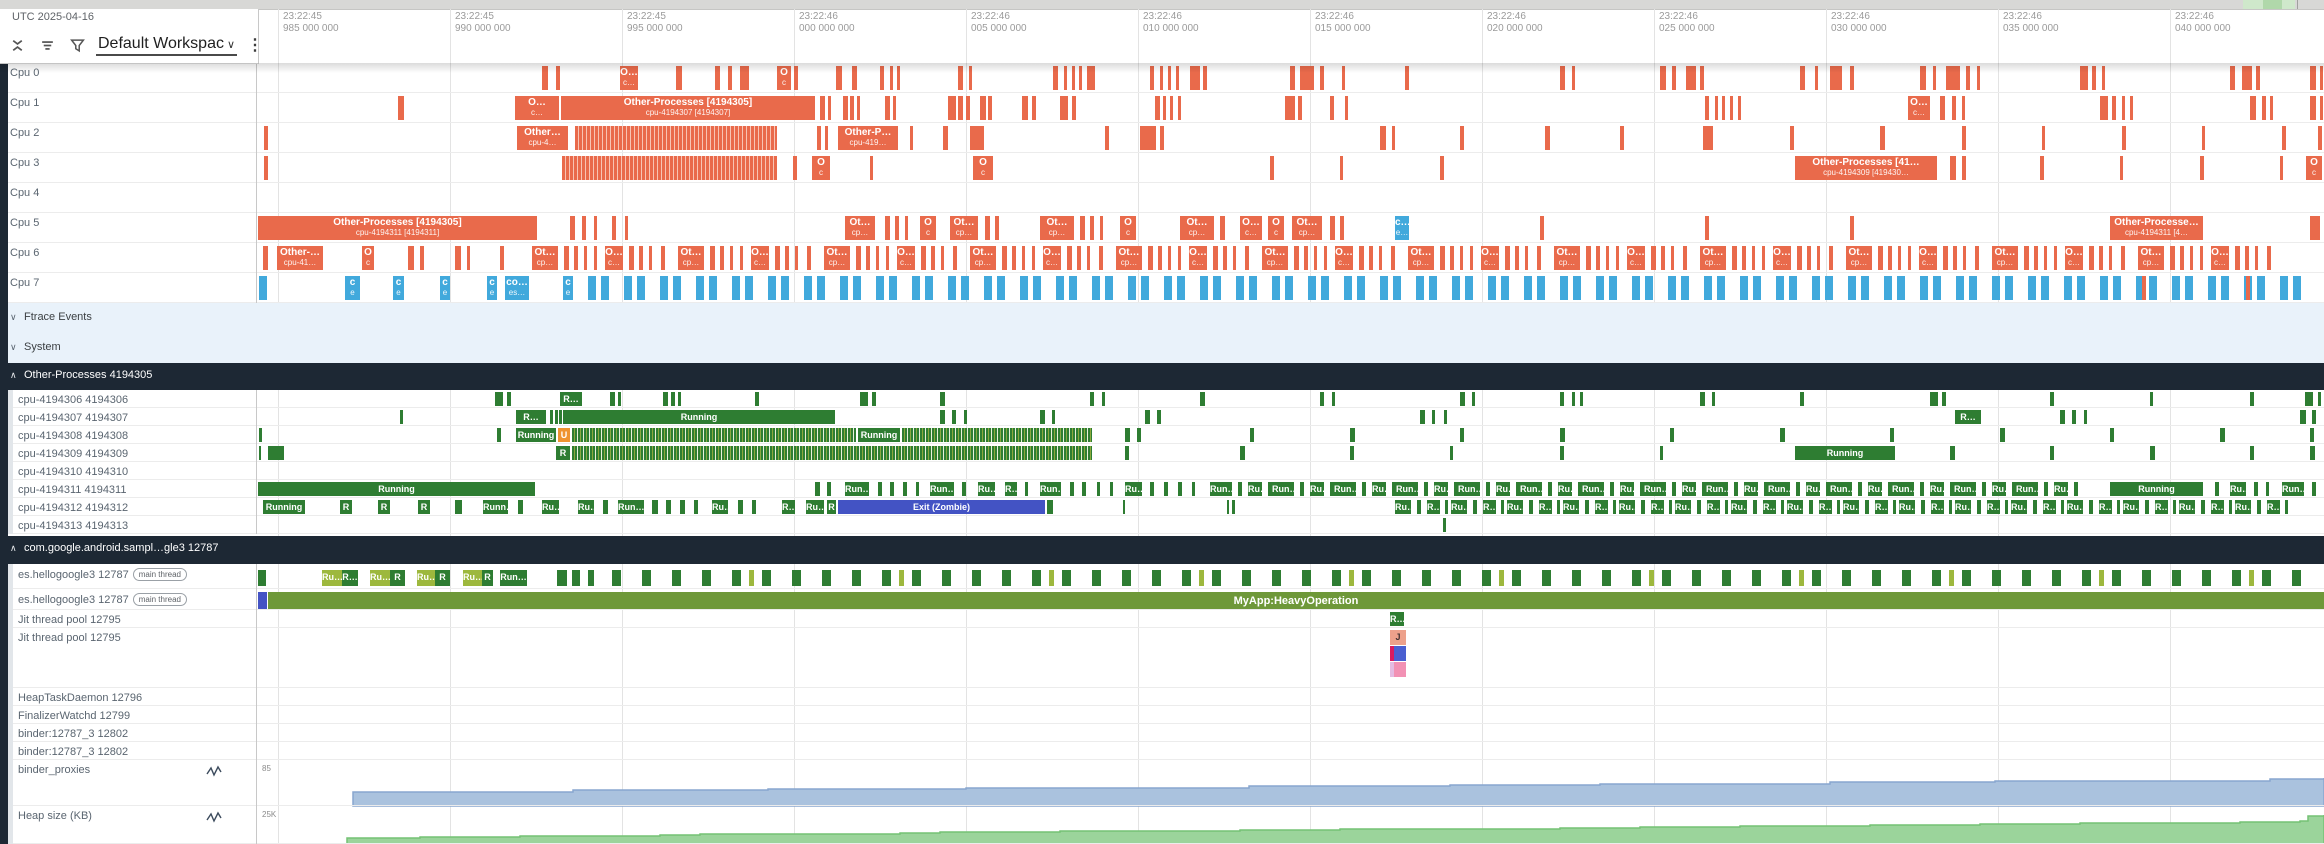 The image size is (2324, 844). Describe the element at coordinates (346, 507) in the screenshot. I see `slice-r: R` at that location.